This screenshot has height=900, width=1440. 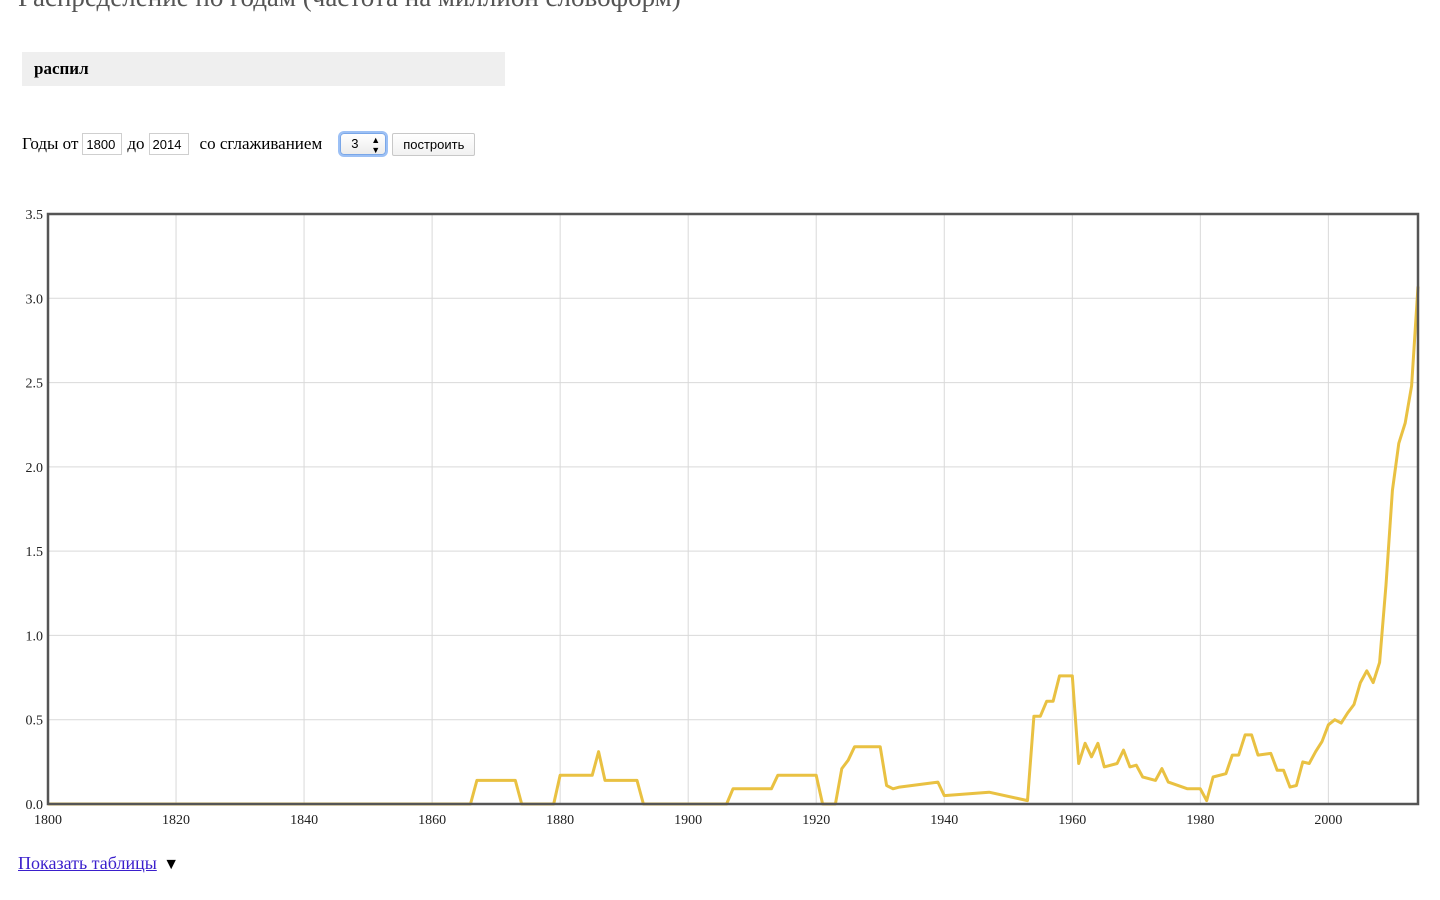 I want to click on y-tick-label: 1.5, so click(x=35, y=552).